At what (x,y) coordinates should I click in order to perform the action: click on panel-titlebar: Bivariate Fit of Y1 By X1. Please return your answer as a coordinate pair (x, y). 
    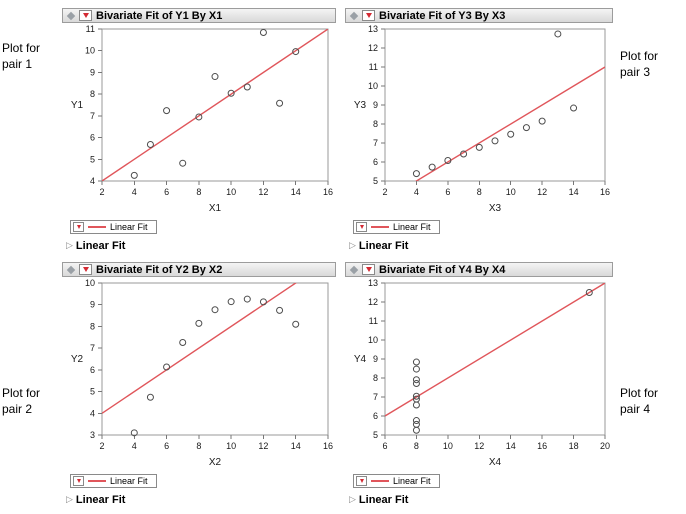
    Looking at the image, I should click on (199, 15).